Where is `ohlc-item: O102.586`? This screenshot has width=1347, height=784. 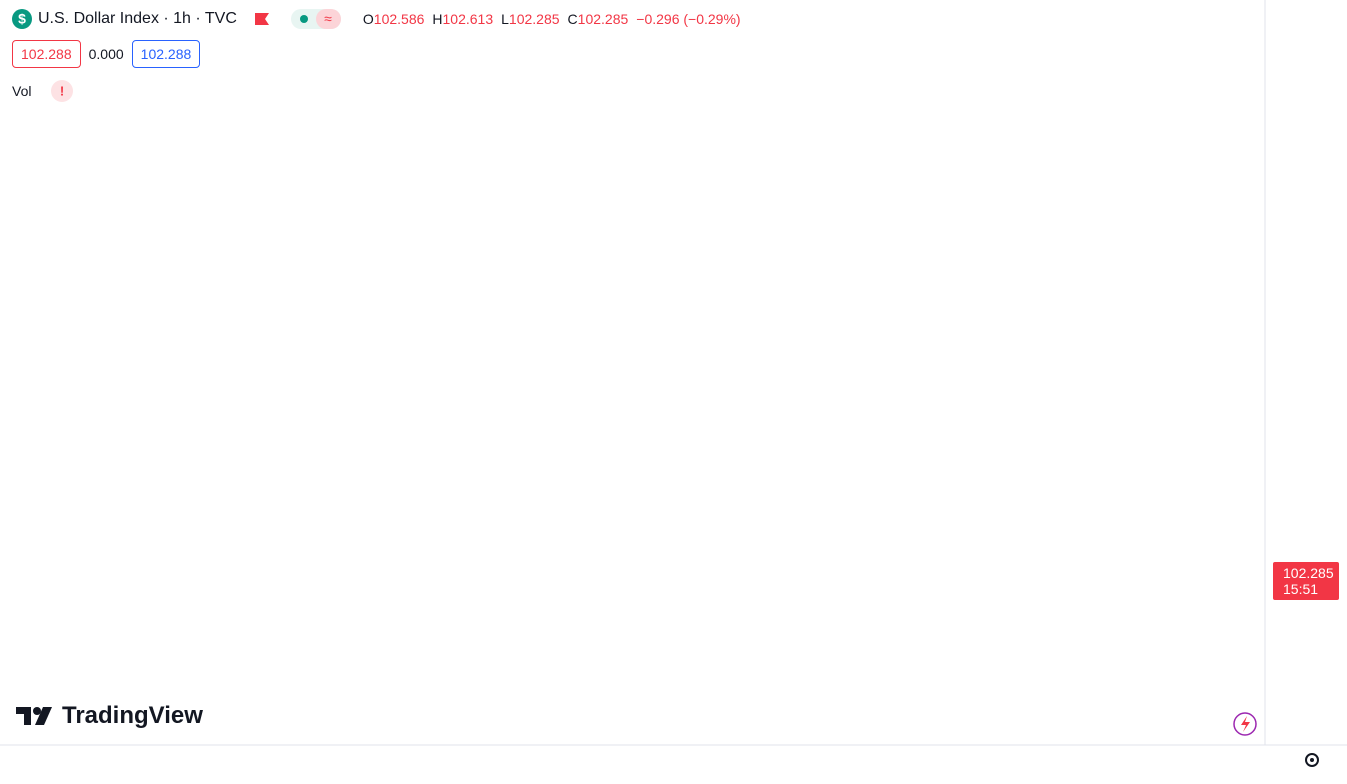
ohlc-item: O102.586 is located at coordinates (394, 19).